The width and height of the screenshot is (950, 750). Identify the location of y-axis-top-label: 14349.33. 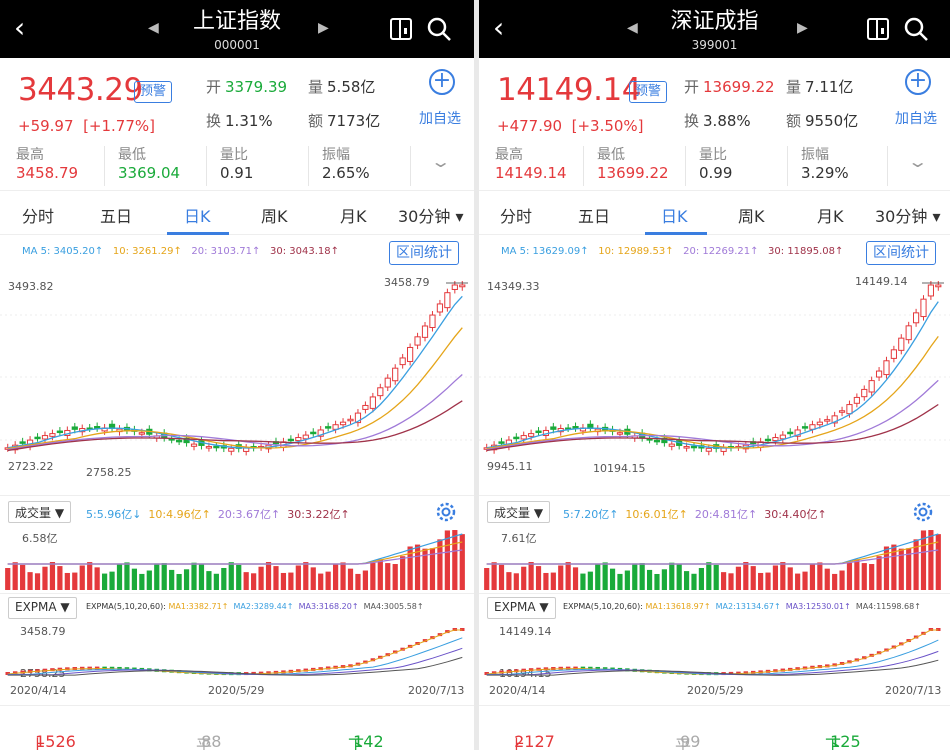
(513, 286).